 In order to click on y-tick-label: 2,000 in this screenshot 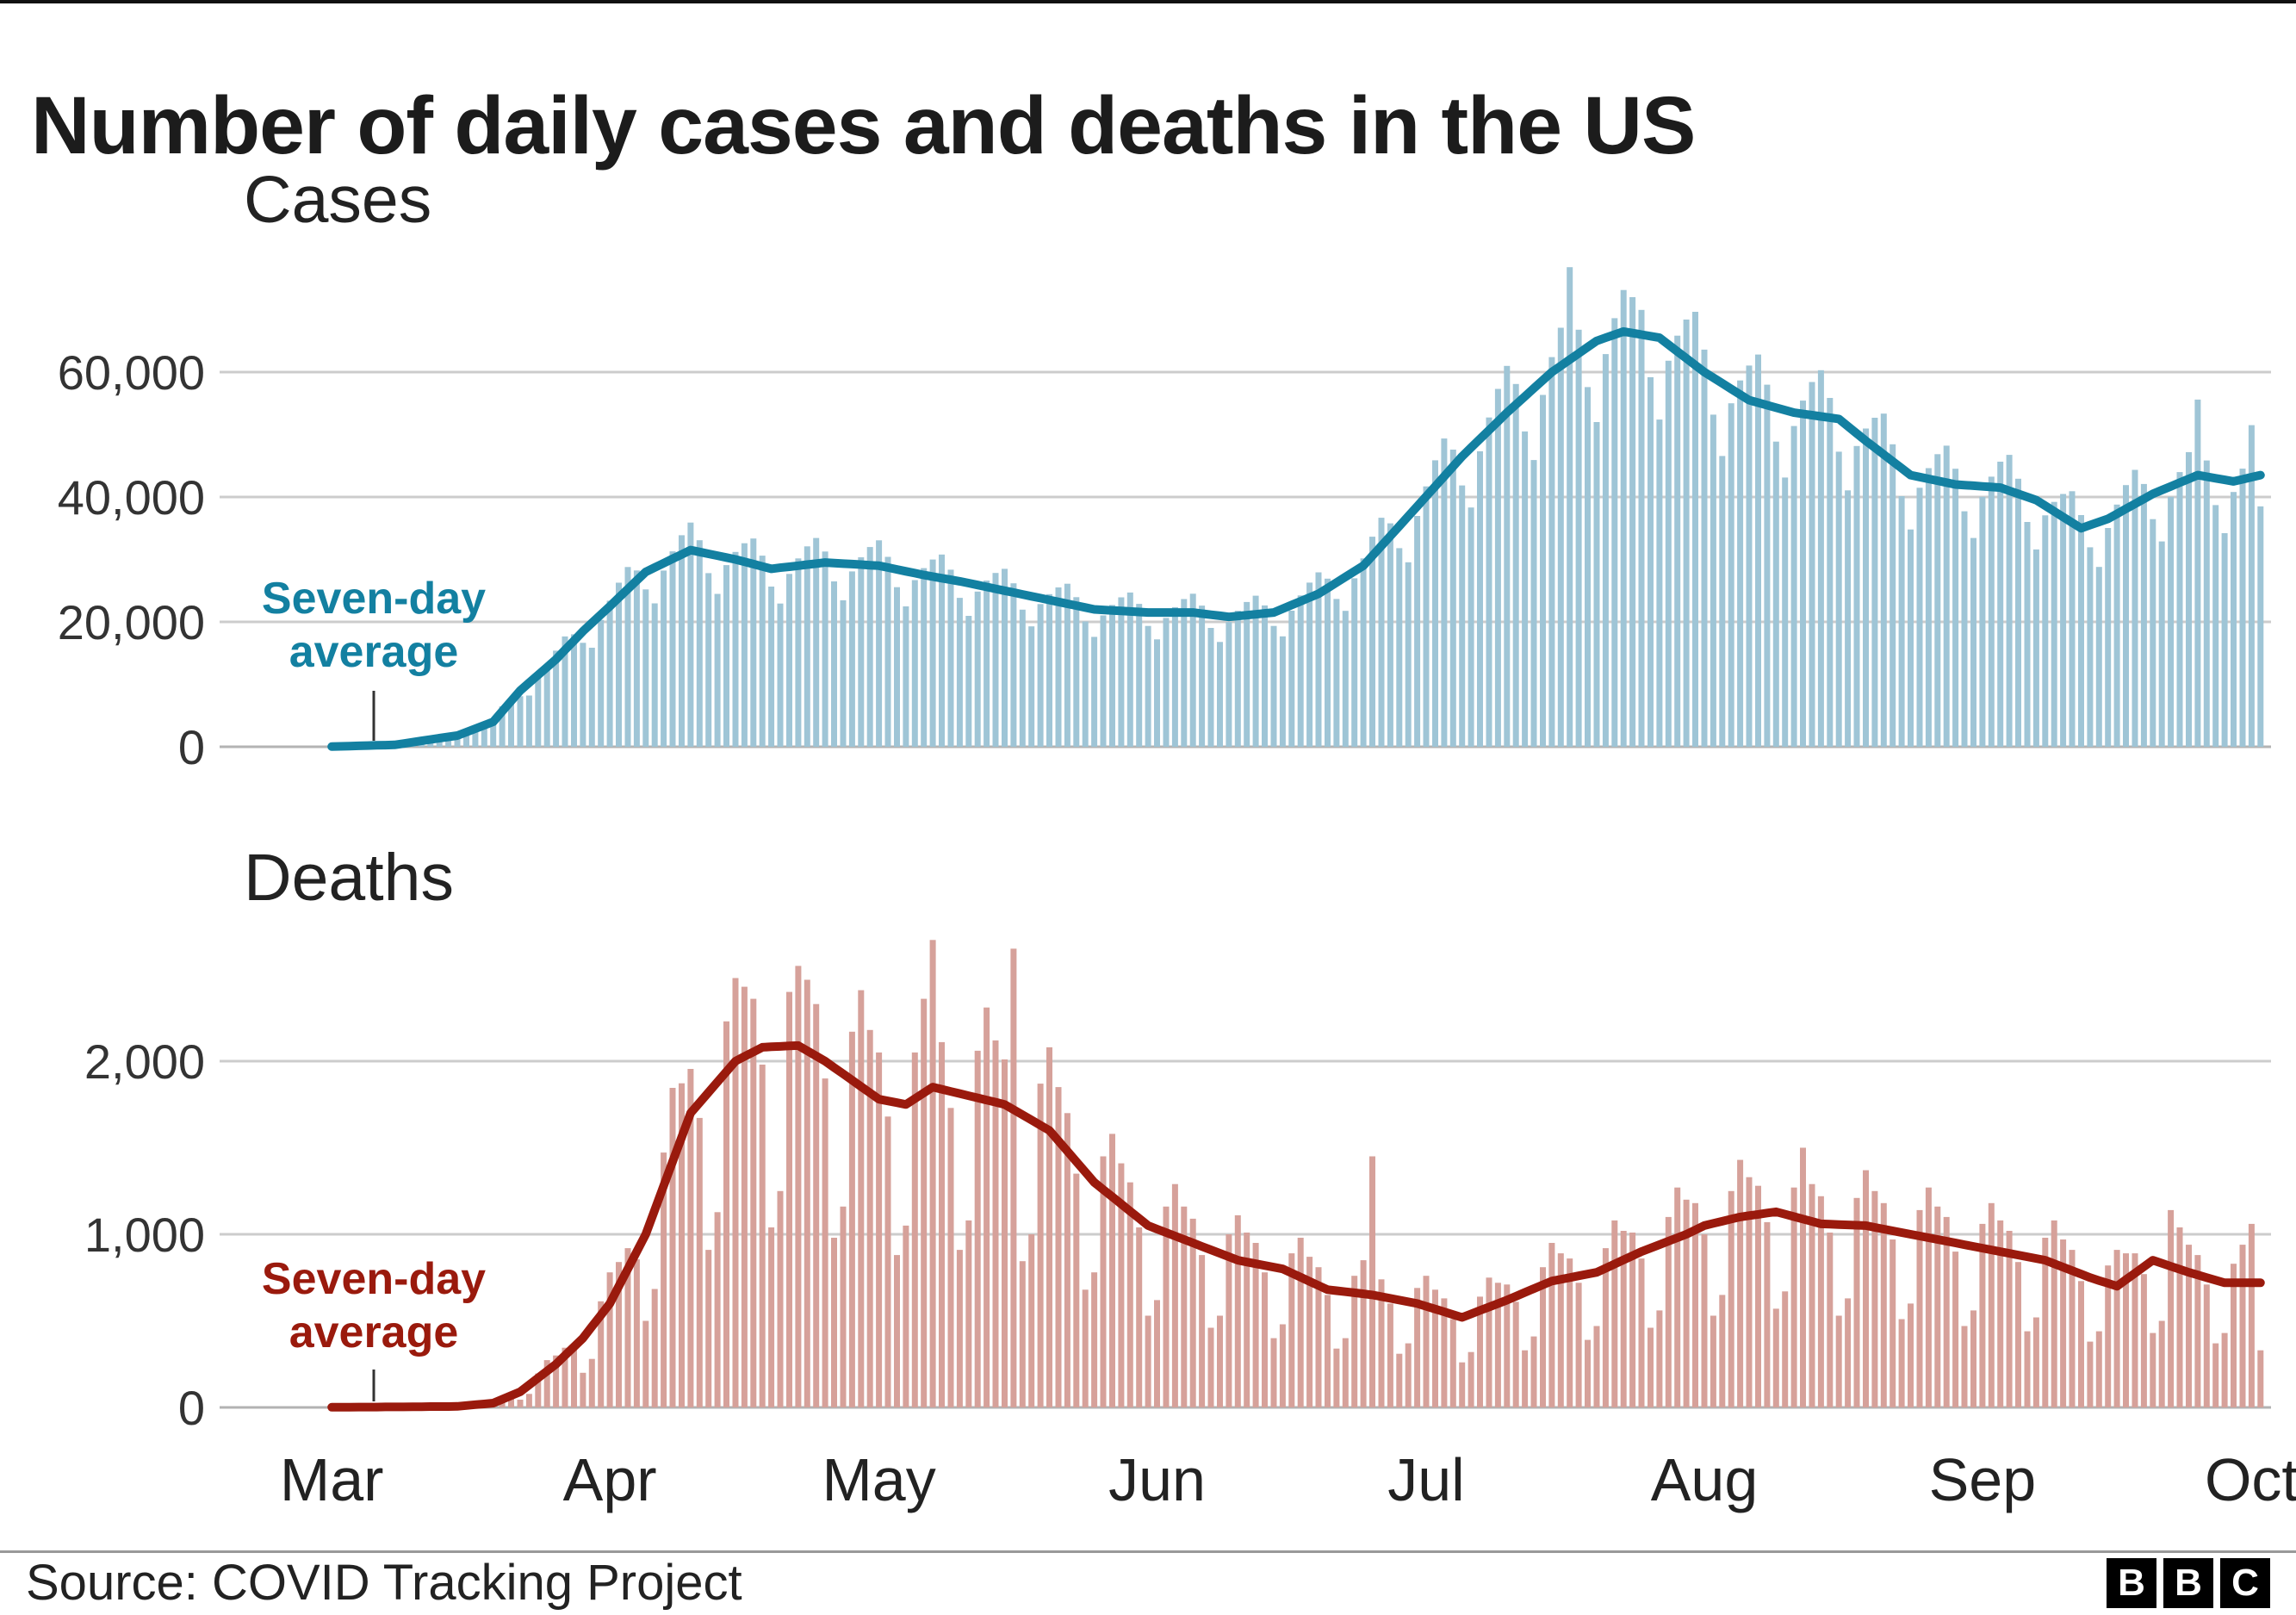, I will do `click(144, 1061)`.